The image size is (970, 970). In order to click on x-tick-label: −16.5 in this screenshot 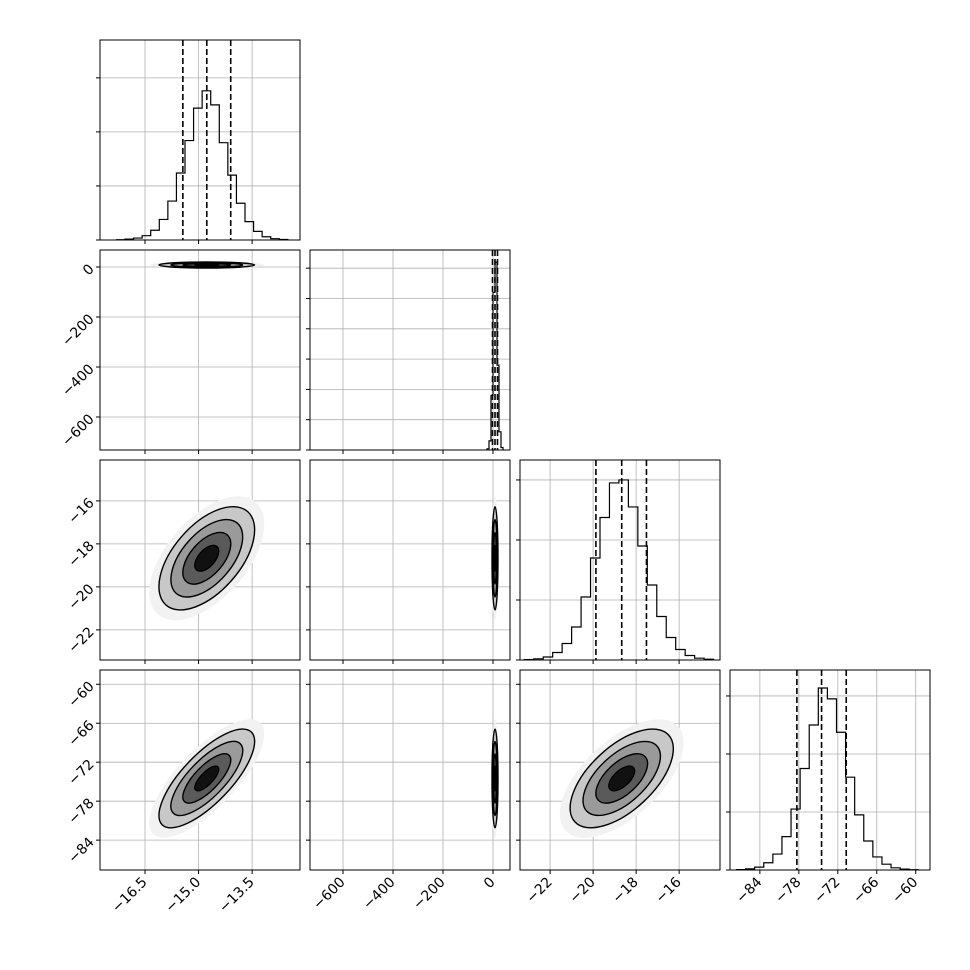, I will do `click(130, 895)`.